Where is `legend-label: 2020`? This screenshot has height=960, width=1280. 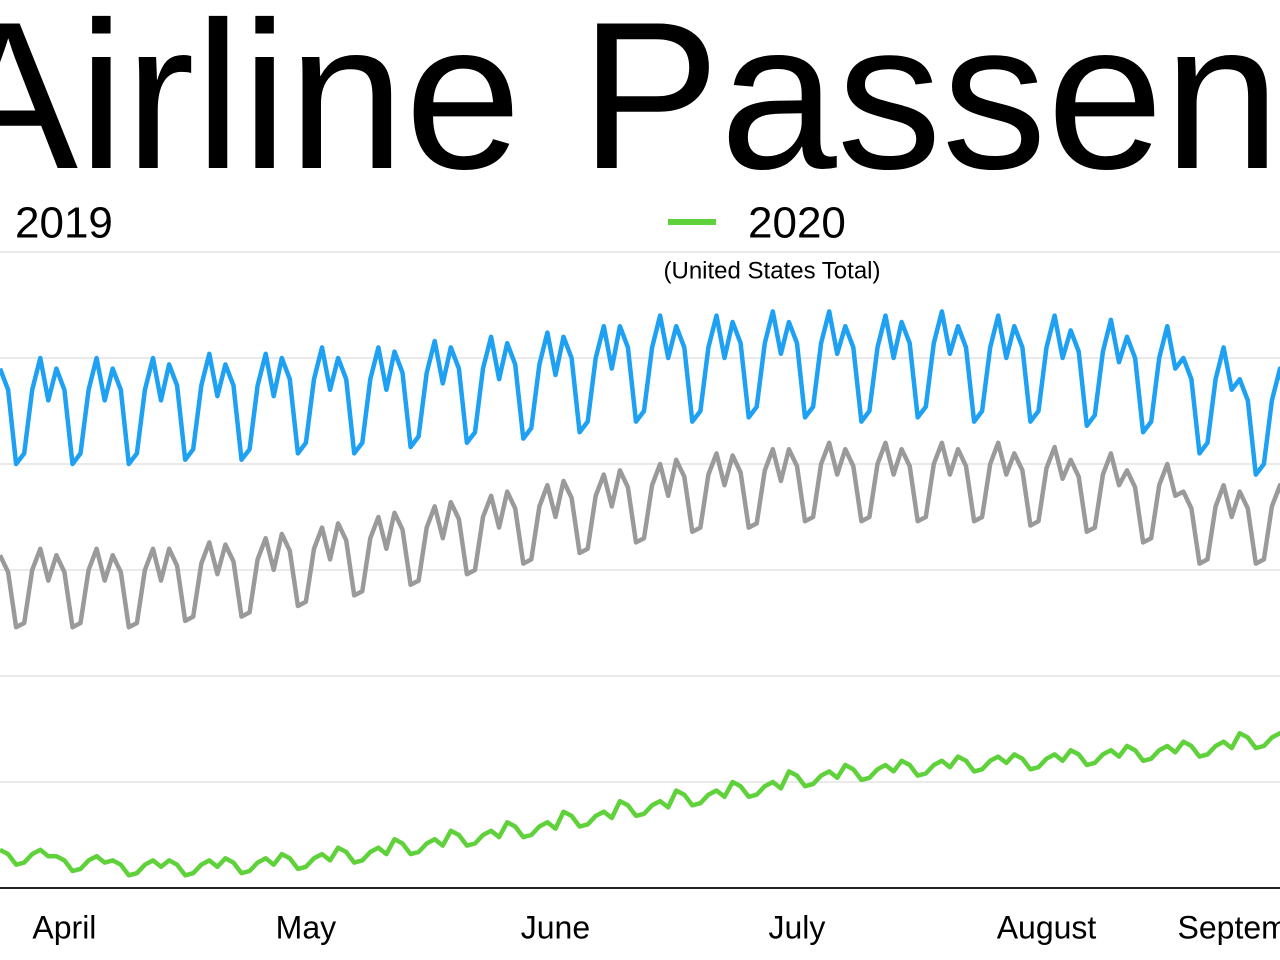 legend-label: 2020 is located at coordinates (797, 223).